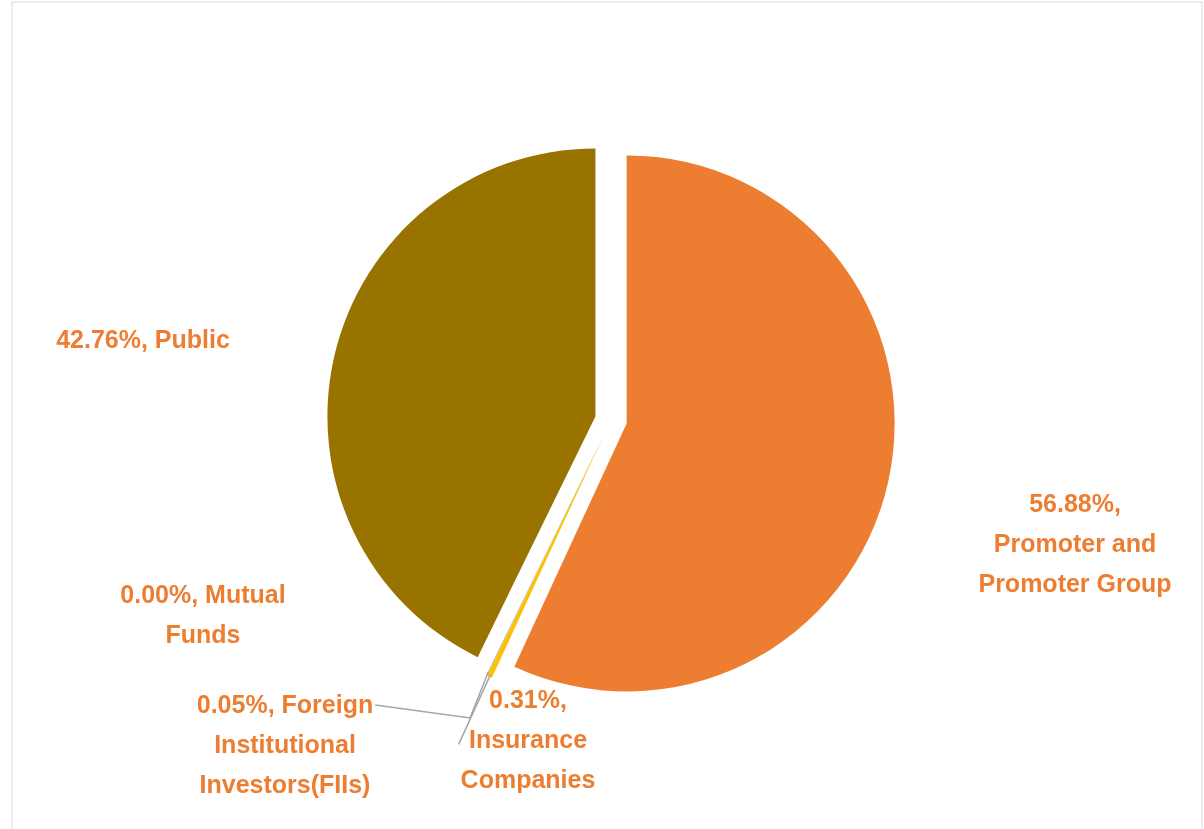 The height and width of the screenshot is (829, 1204). Describe the element at coordinates (143, 339) in the screenshot. I see `slice-label: 42.76%, Public` at that location.